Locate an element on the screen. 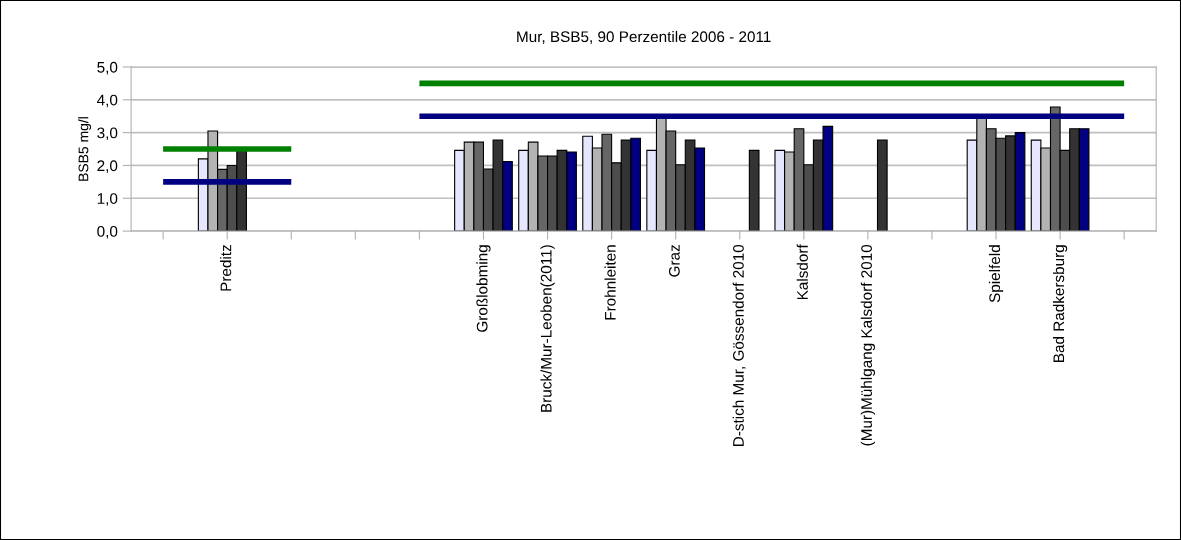 Image resolution: width=1181 pixels, height=540 pixels. y-tick-label: 3,0 is located at coordinates (107, 134).